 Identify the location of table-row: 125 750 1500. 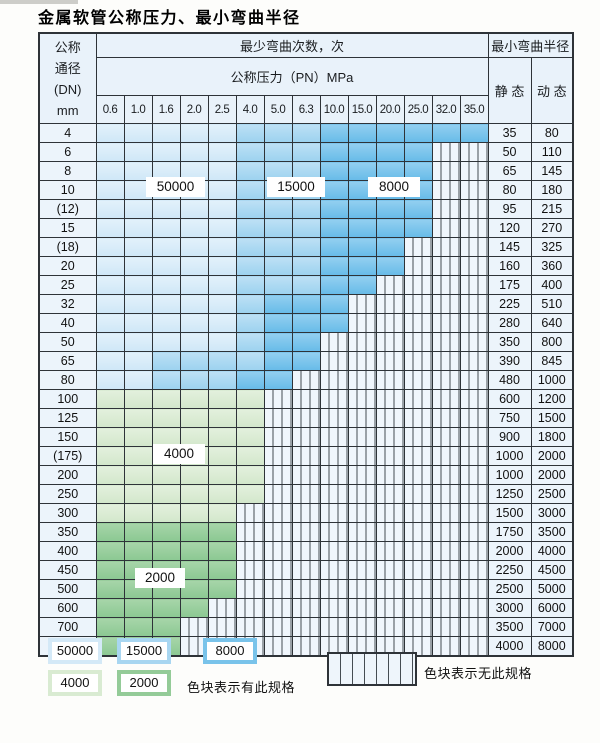
(306, 418).